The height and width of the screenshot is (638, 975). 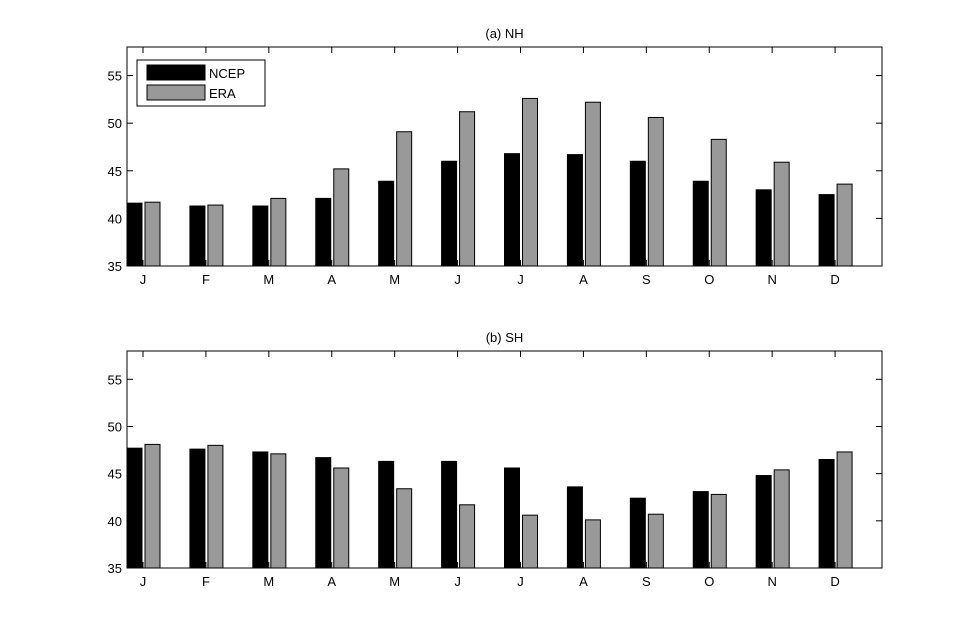 I want to click on chart-title: (b) SH, so click(x=505, y=337).